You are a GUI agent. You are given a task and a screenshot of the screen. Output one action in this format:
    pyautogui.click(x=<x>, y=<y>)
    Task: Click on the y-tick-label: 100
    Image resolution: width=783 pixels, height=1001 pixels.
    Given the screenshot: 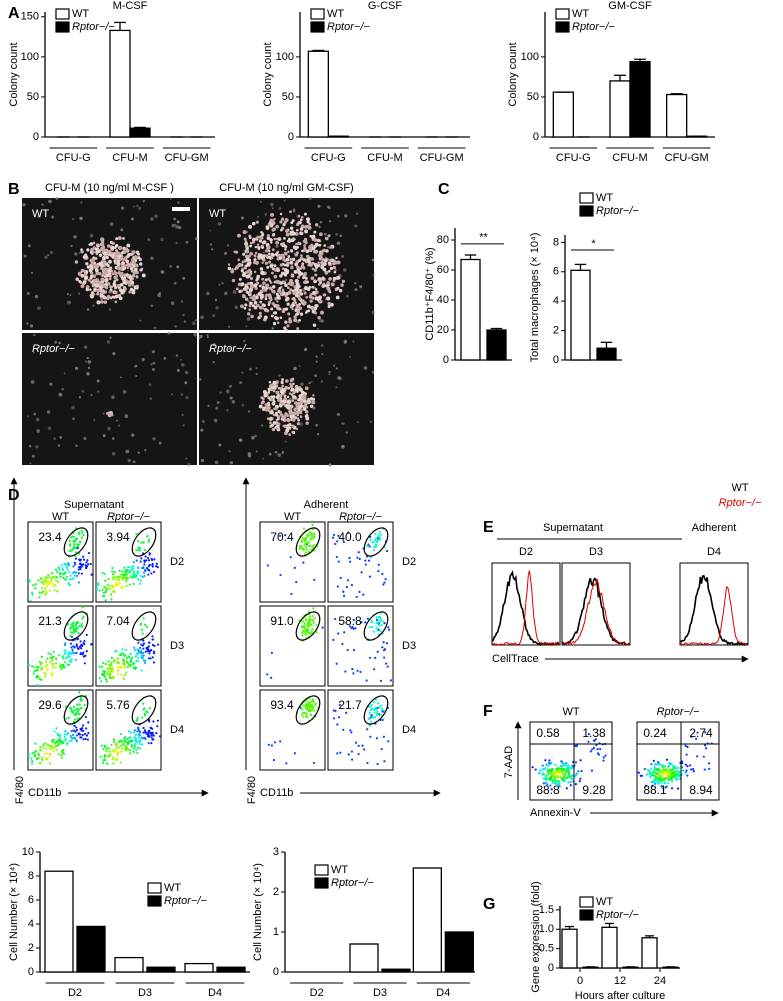 What is the action you would take?
    pyautogui.click(x=30, y=57)
    